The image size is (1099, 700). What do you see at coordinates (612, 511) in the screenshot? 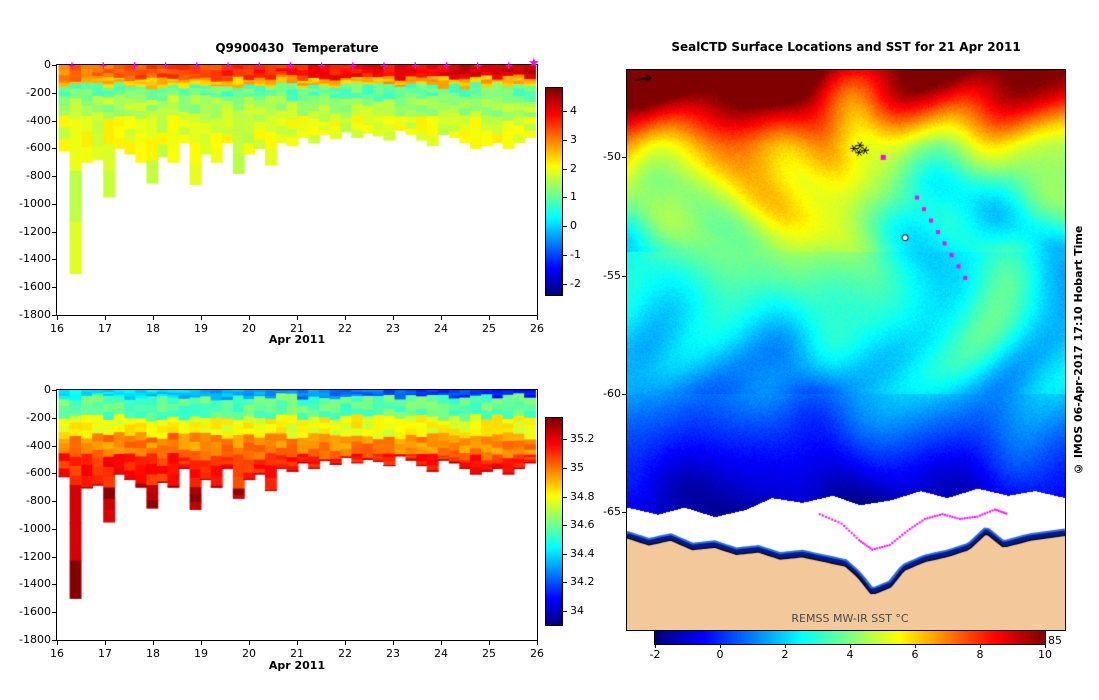
I see `latitude-tick-label: -65` at bounding box center [612, 511].